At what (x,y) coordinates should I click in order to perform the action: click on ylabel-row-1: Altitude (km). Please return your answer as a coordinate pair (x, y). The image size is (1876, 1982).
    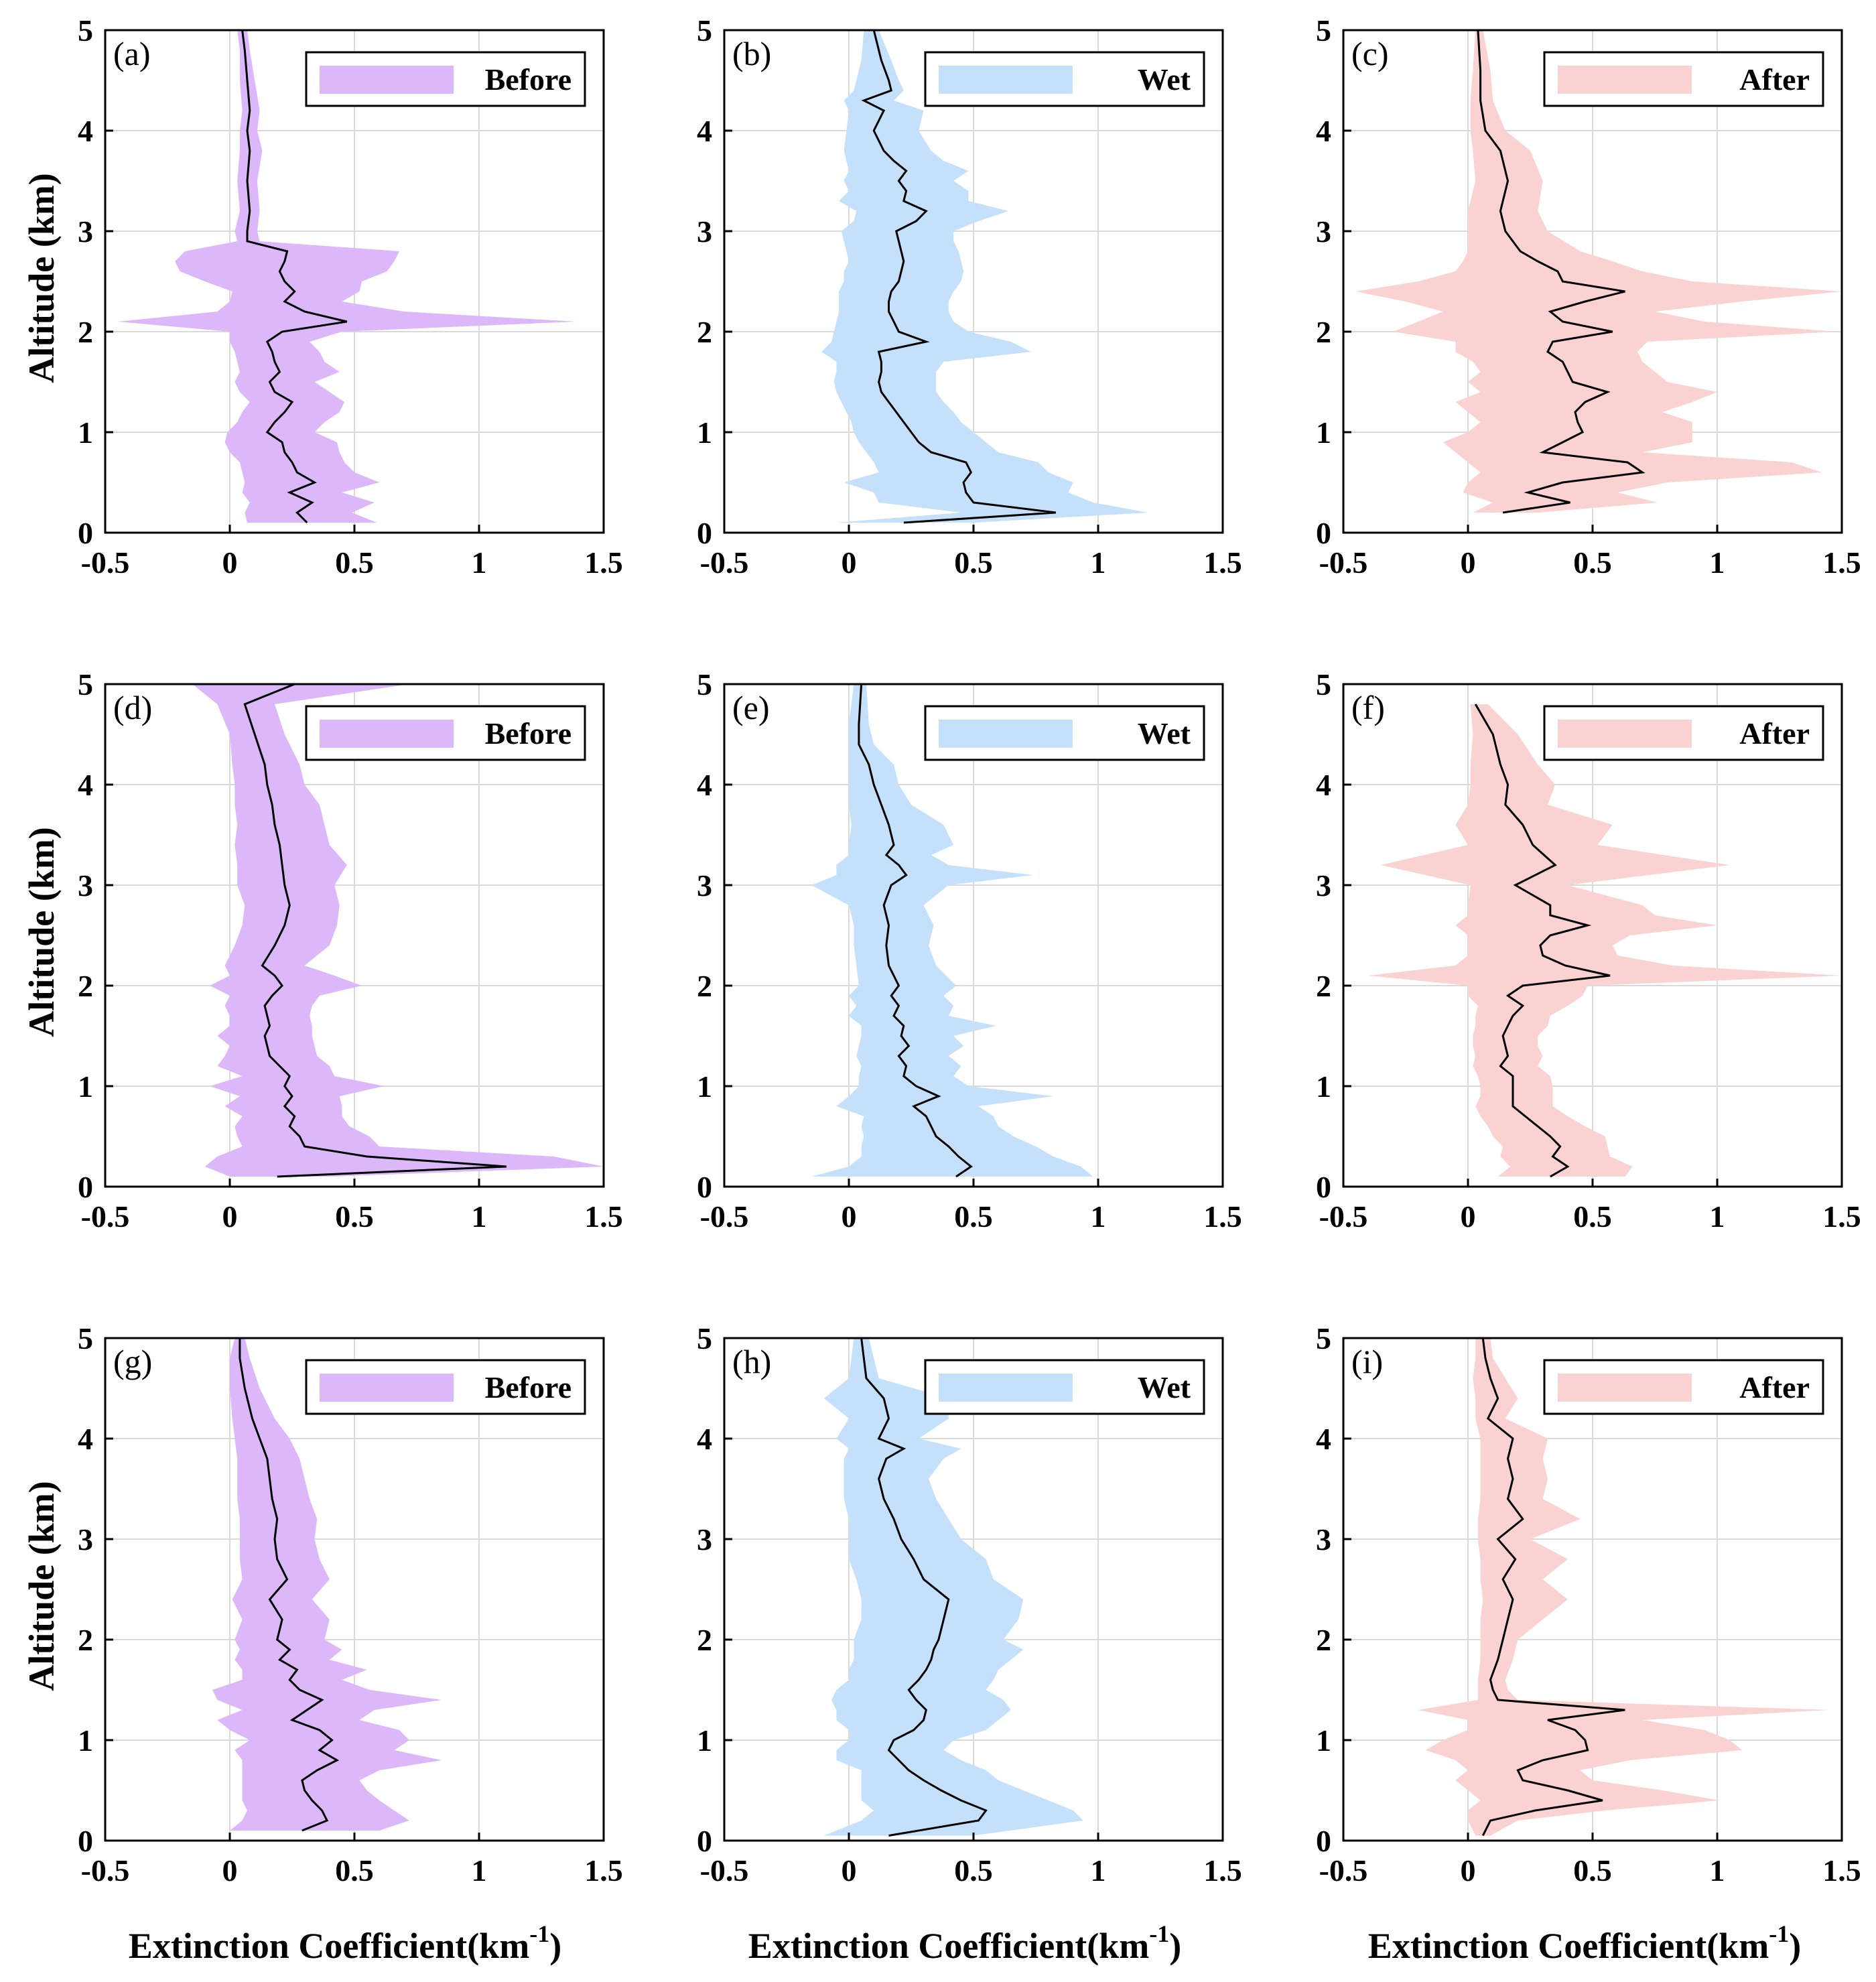
    Looking at the image, I should click on (42, 278).